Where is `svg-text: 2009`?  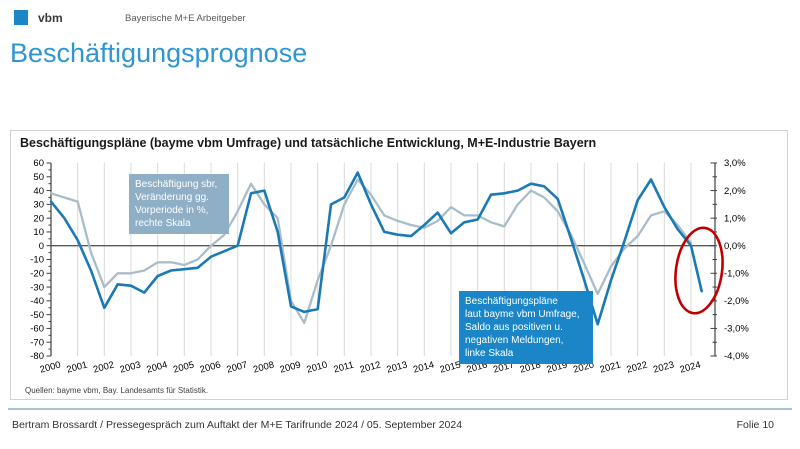 svg-text: 2009 is located at coordinates (290, 368).